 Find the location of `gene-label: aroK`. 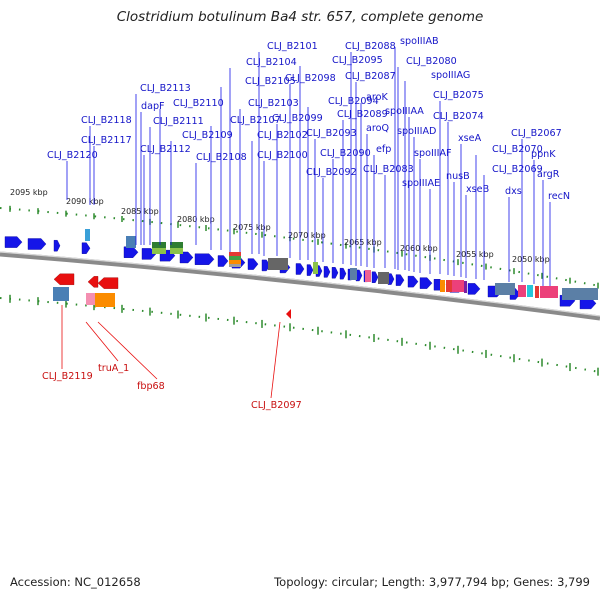

gene-label: aroK is located at coordinates (377, 97).